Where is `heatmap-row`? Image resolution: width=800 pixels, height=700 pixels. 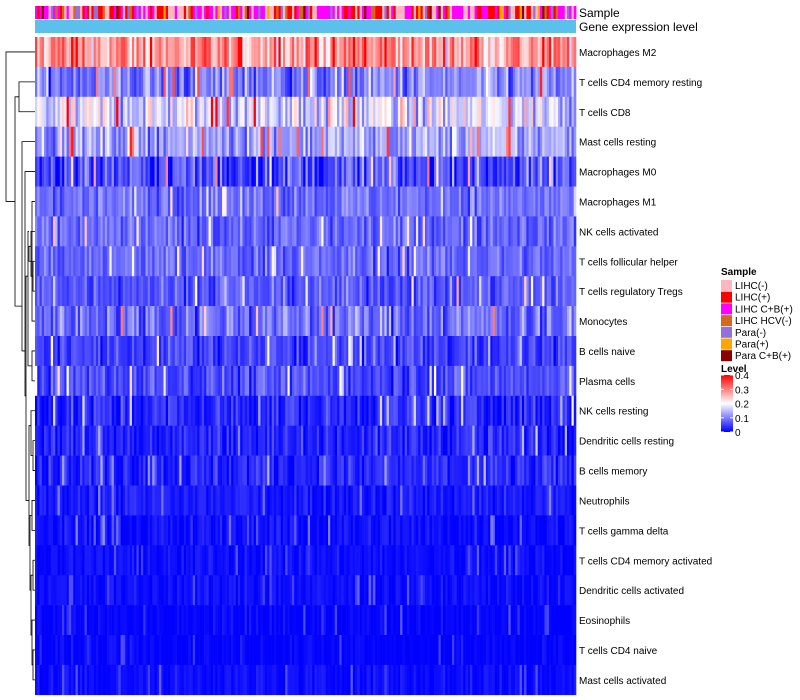
heatmap-row is located at coordinates (306, 351).